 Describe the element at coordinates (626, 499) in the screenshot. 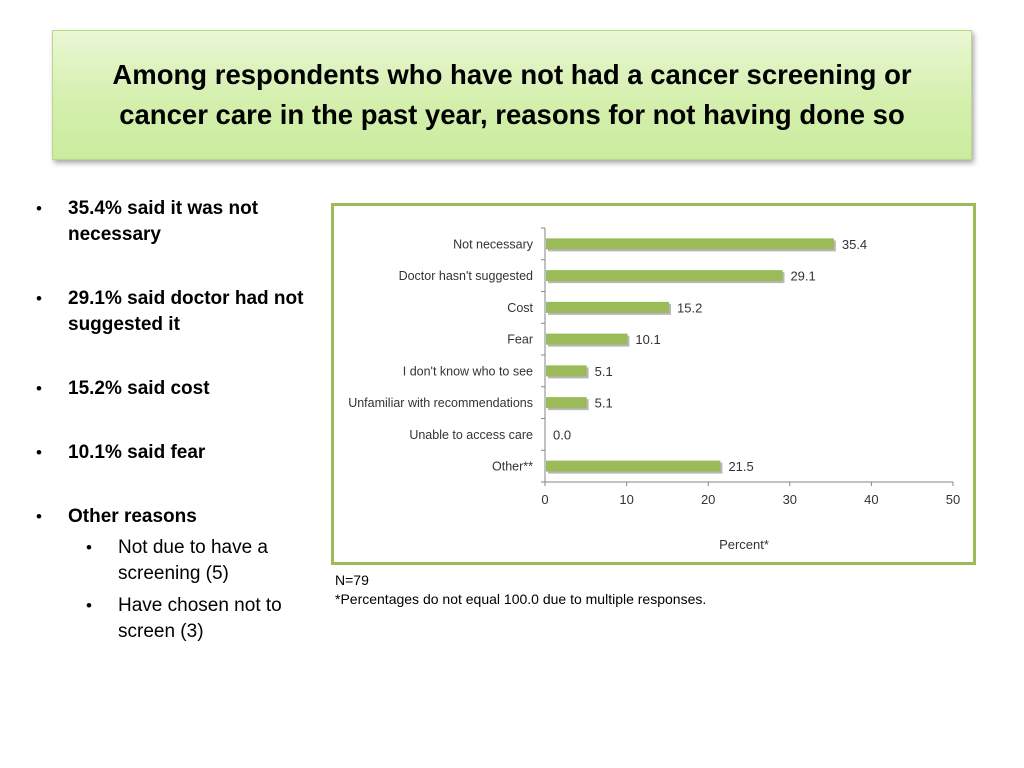

I see `x-tick-label: 10` at that location.